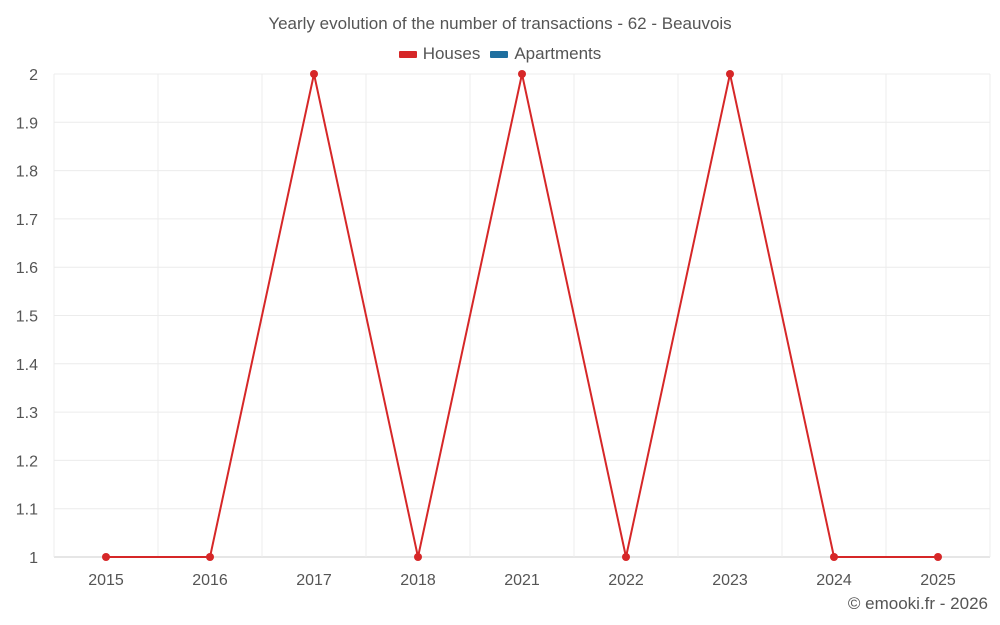 The width and height of the screenshot is (1000, 625). What do you see at coordinates (938, 580) in the screenshot?
I see `x-tick-label: 2025` at bounding box center [938, 580].